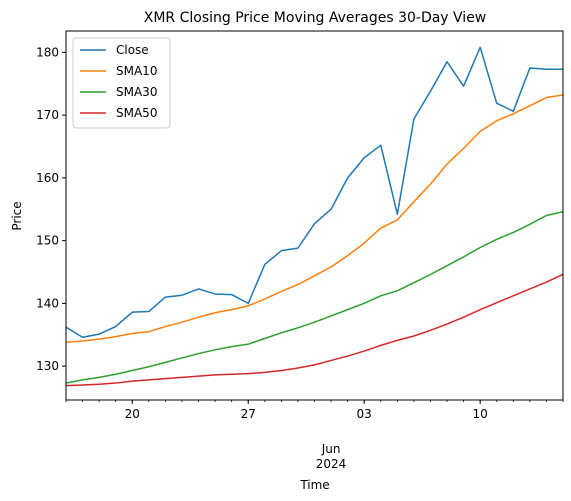 This screenshot has width=571, height=501. I want to click on legend: Close SMA10 SMA30 SMA50, so click(121, 83).